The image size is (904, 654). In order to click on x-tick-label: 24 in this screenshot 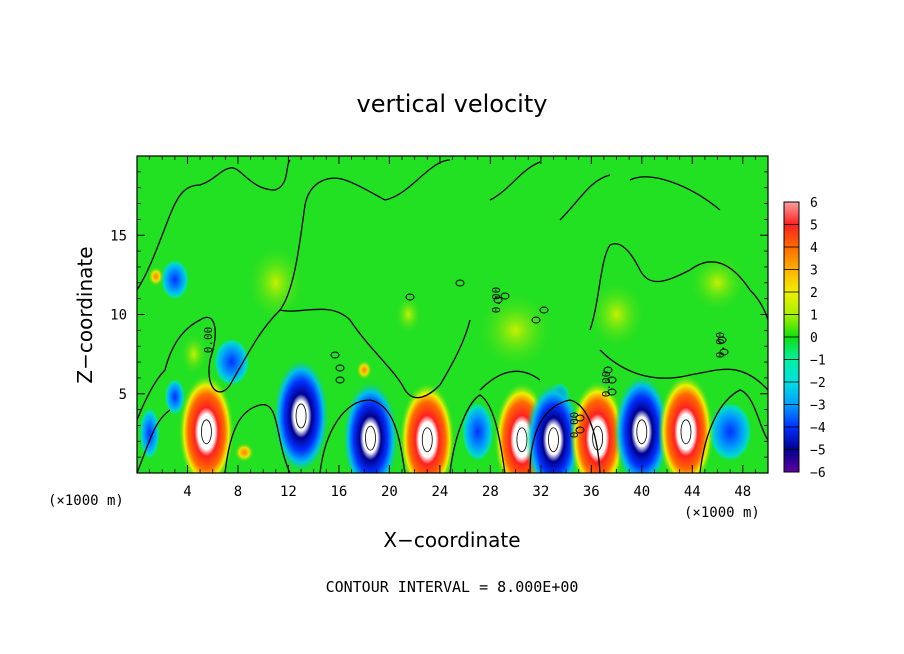, I will do `click(439, 492)`.